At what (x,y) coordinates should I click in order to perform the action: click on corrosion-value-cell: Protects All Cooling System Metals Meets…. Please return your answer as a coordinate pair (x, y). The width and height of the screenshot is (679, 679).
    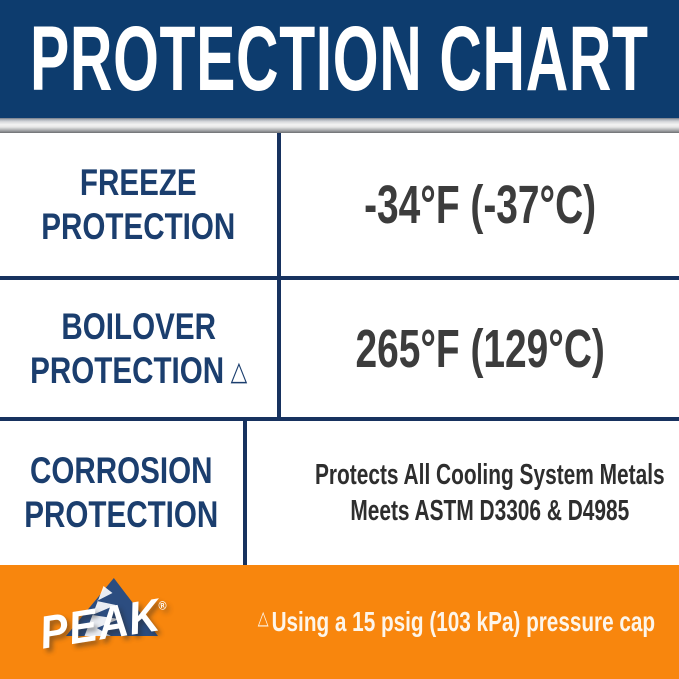
    Looking at the image, I should click on (463, 493).